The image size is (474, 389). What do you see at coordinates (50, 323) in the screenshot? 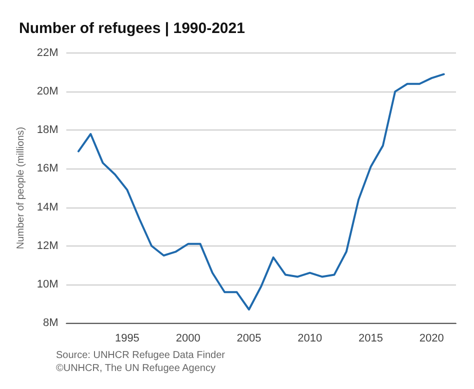
I see `y-tick-label: 8M` at bounding box center [50, 323].